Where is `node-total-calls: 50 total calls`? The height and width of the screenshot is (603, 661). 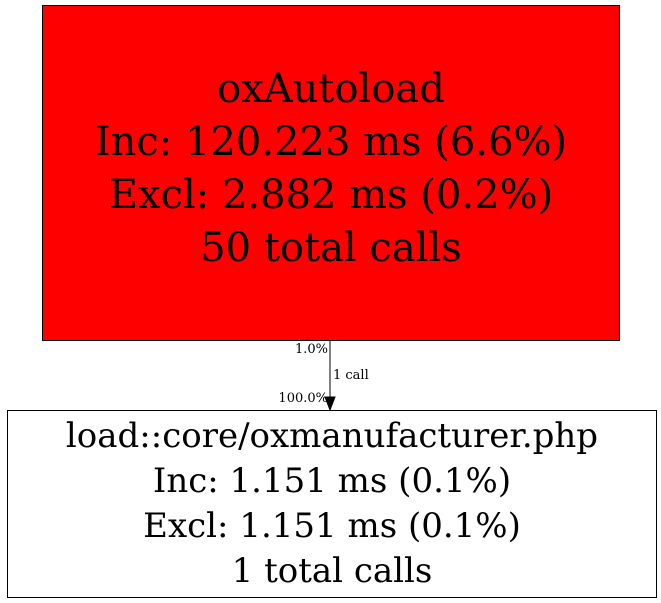 node-total-calls: 50 total calls is located at coordinates (331, 248).